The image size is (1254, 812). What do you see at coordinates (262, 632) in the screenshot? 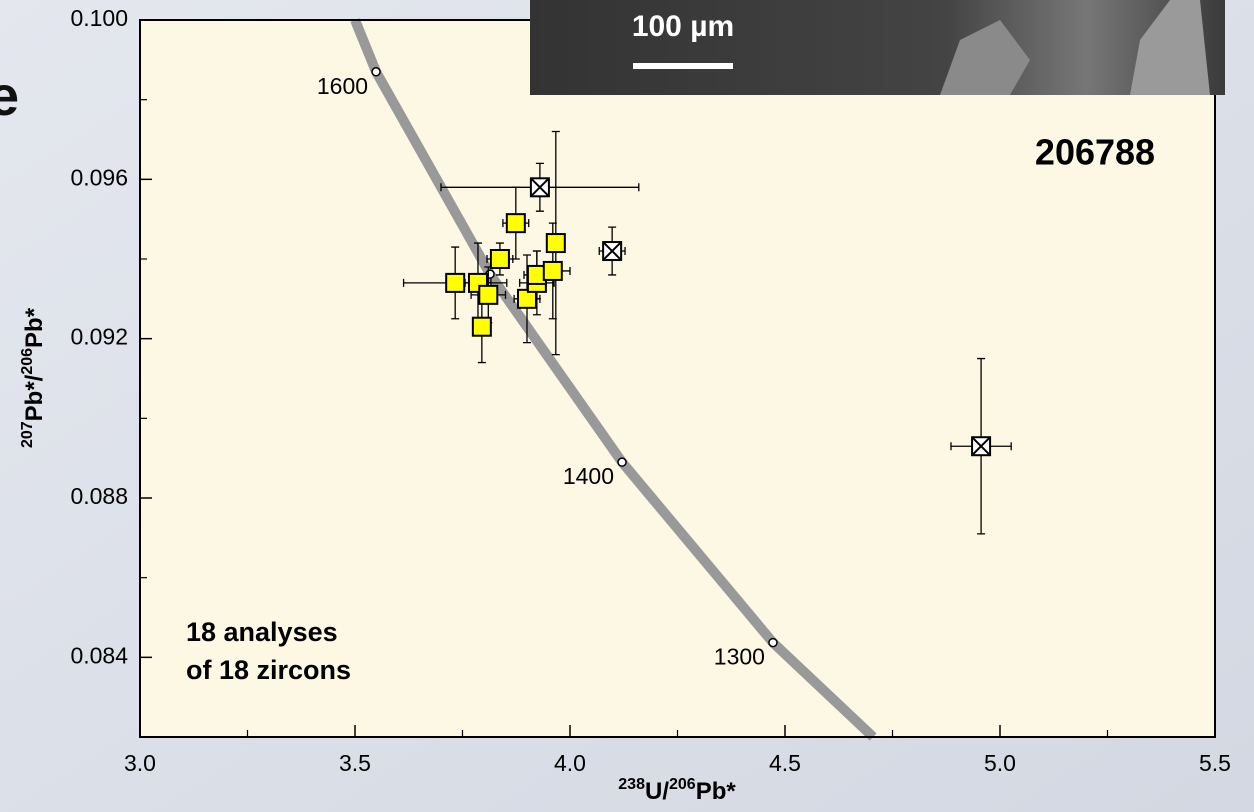
I see `annotation: 18 analyses` at bounding box center [262, 632].